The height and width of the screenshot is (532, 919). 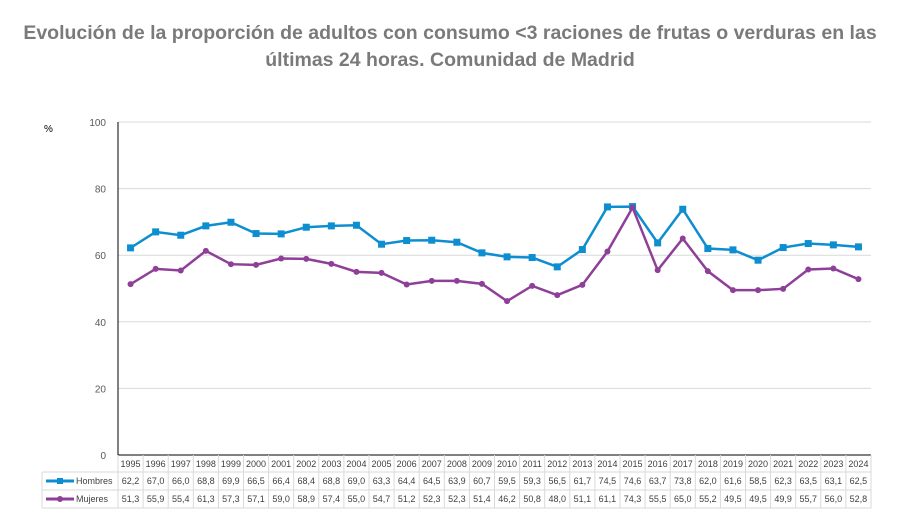 What do you see at coordinates (557, 481) in the screenshot?
I see `data-table-cell: 56,5` at bounding box center [557, 481].